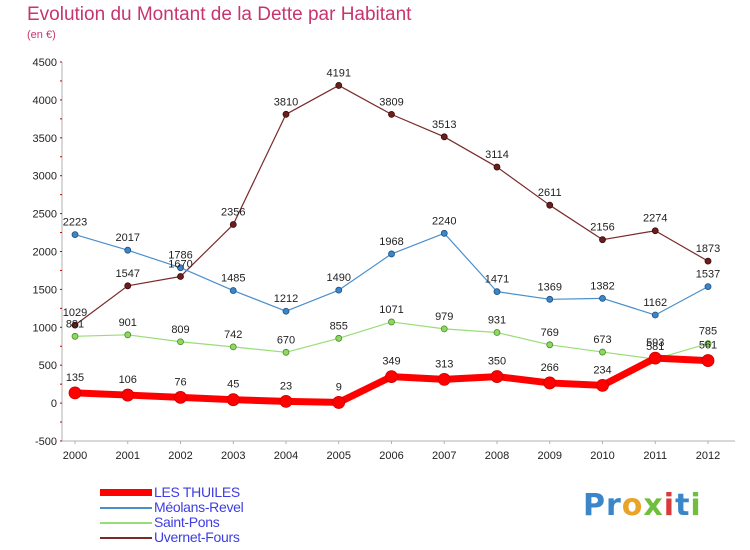  What do you see at coordinates (602, 370) in the screenshot?
I see `data-label: 234` at bounding box center [602, 370].